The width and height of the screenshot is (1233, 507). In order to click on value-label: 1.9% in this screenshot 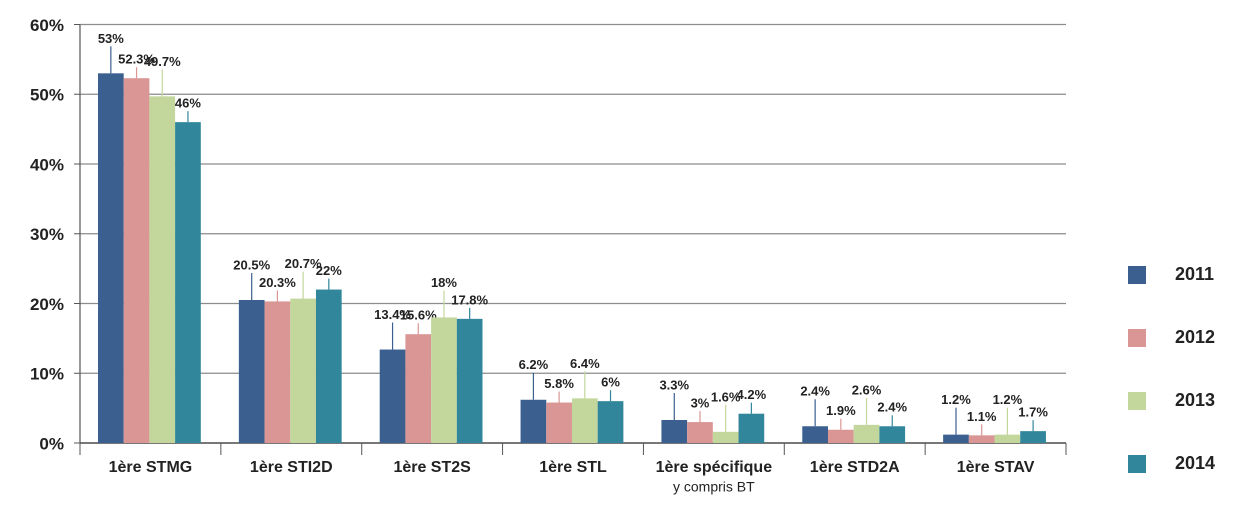, I will do `click(841, 410)`.